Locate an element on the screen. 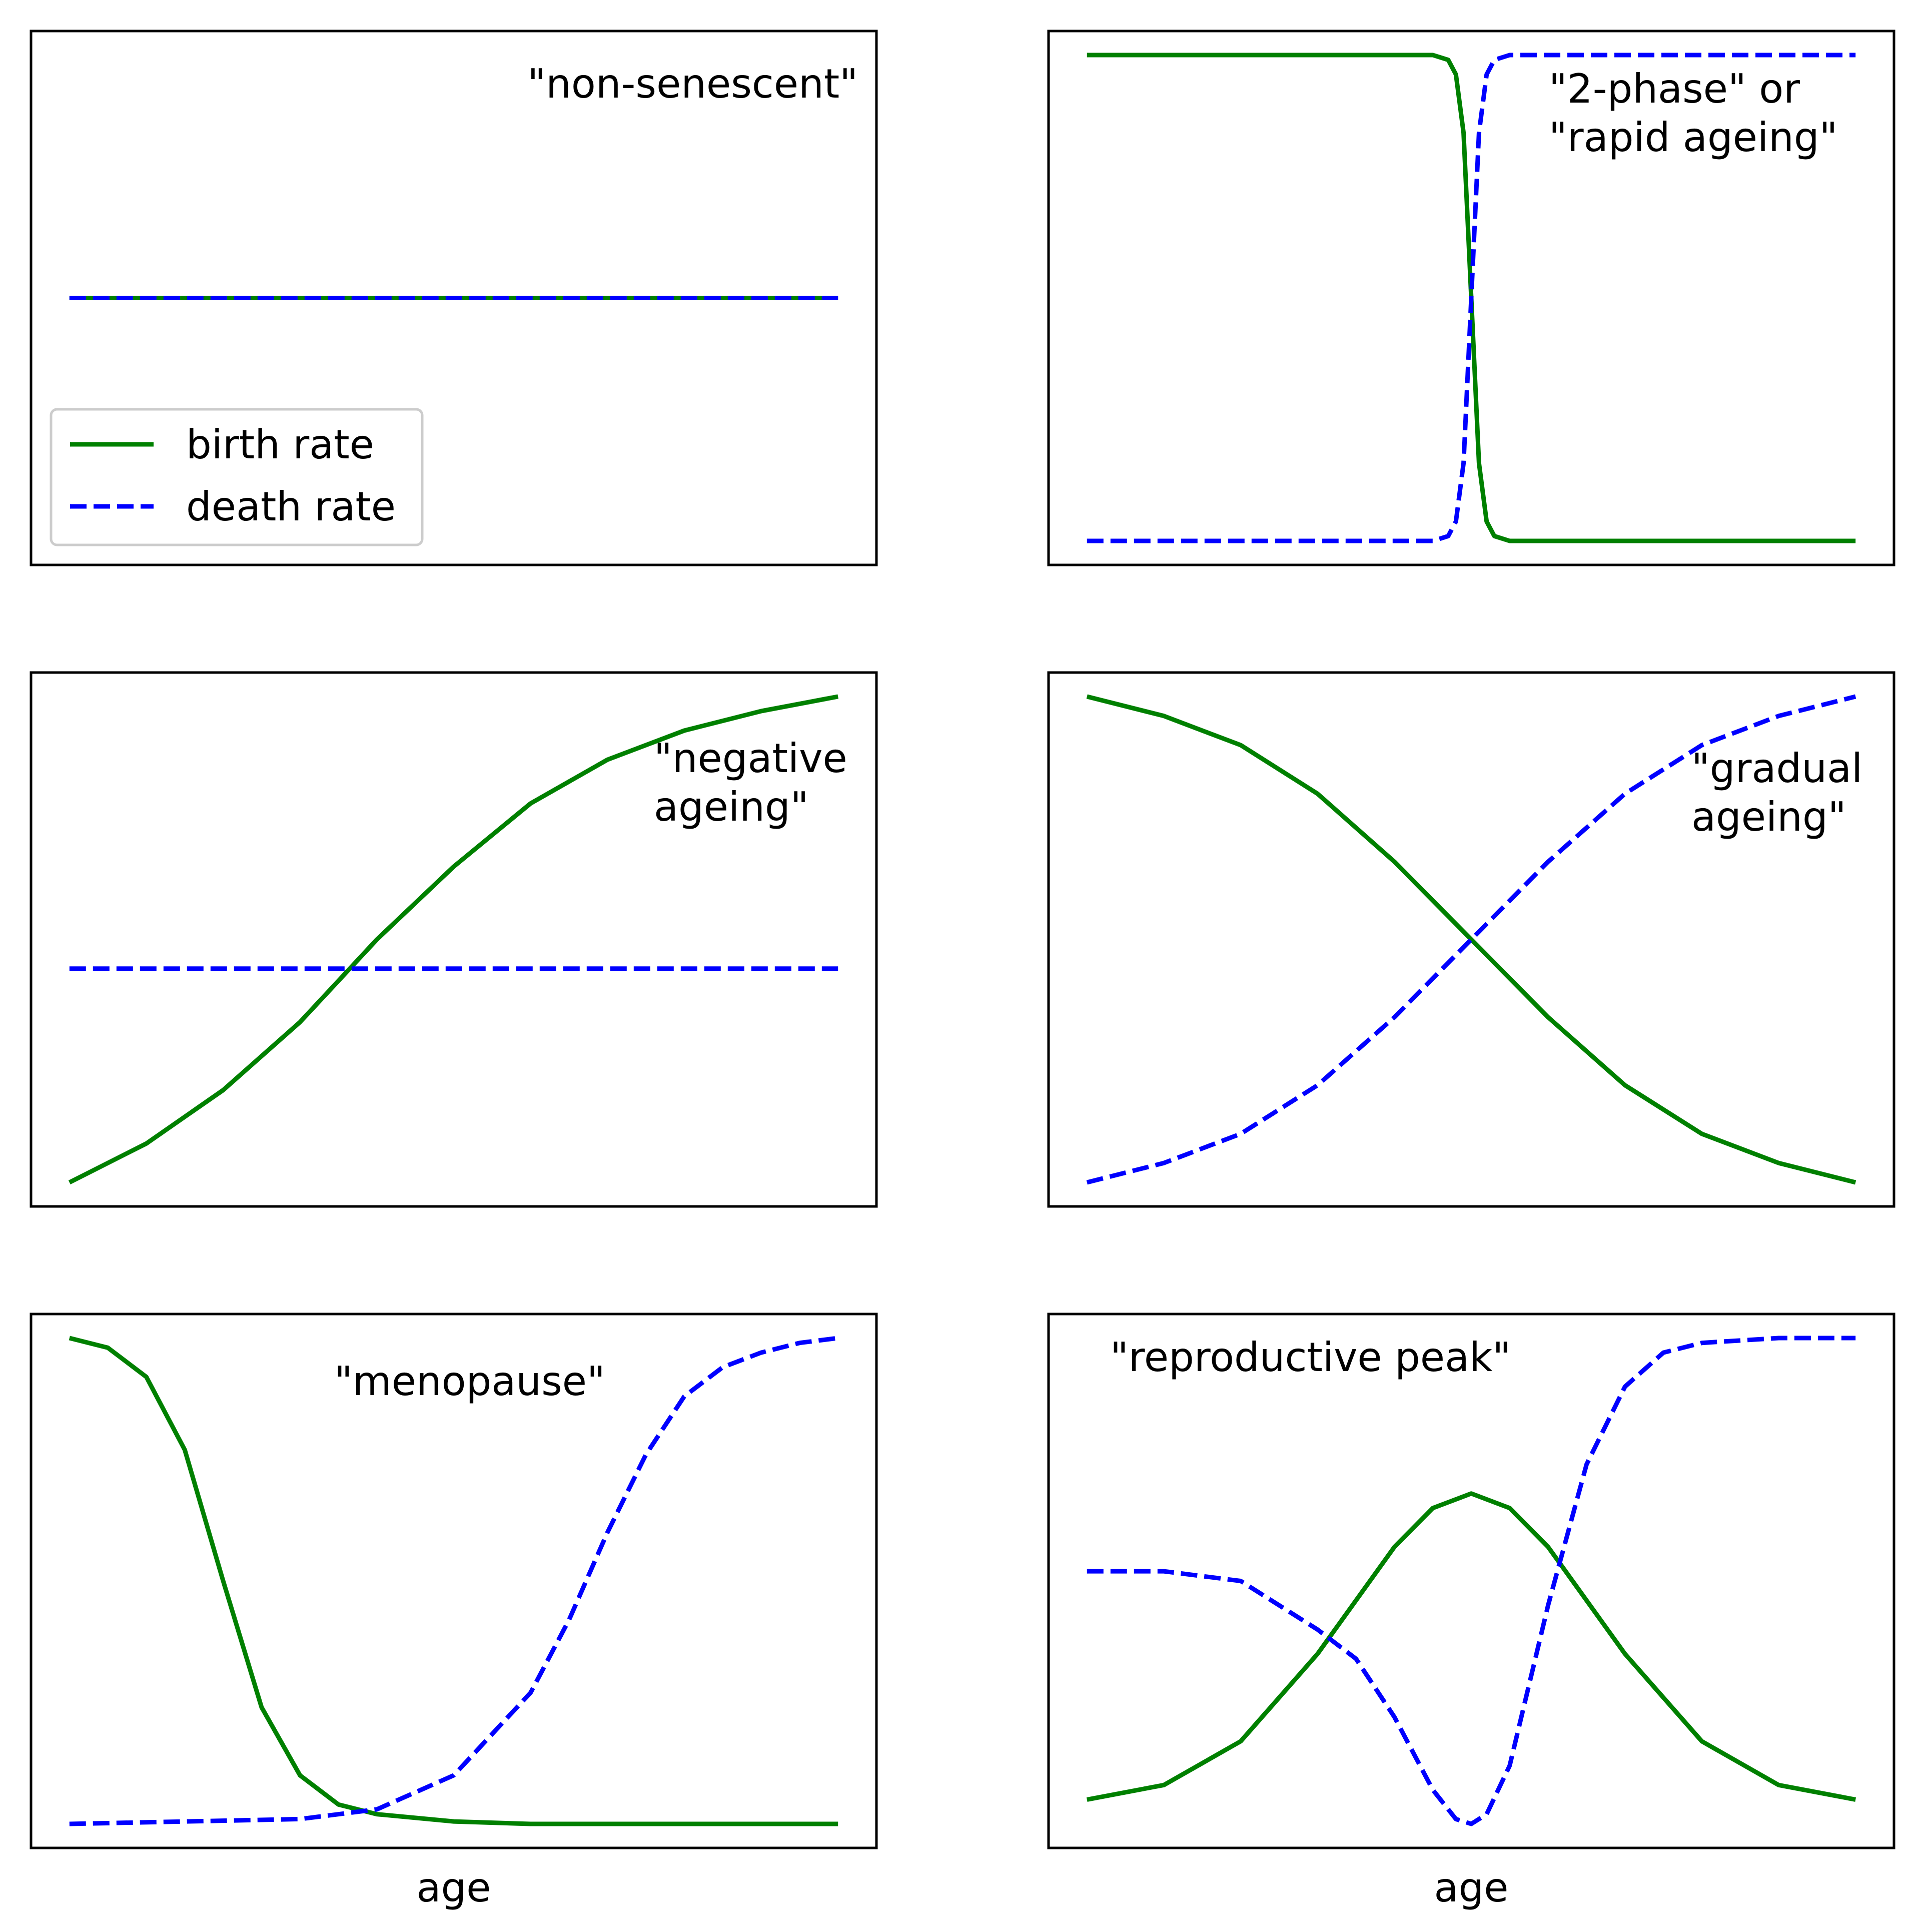 This screenshot has width=1924, height=1932. panel-annotation: "rapid ageing" is located at coordinates (1693, 137).